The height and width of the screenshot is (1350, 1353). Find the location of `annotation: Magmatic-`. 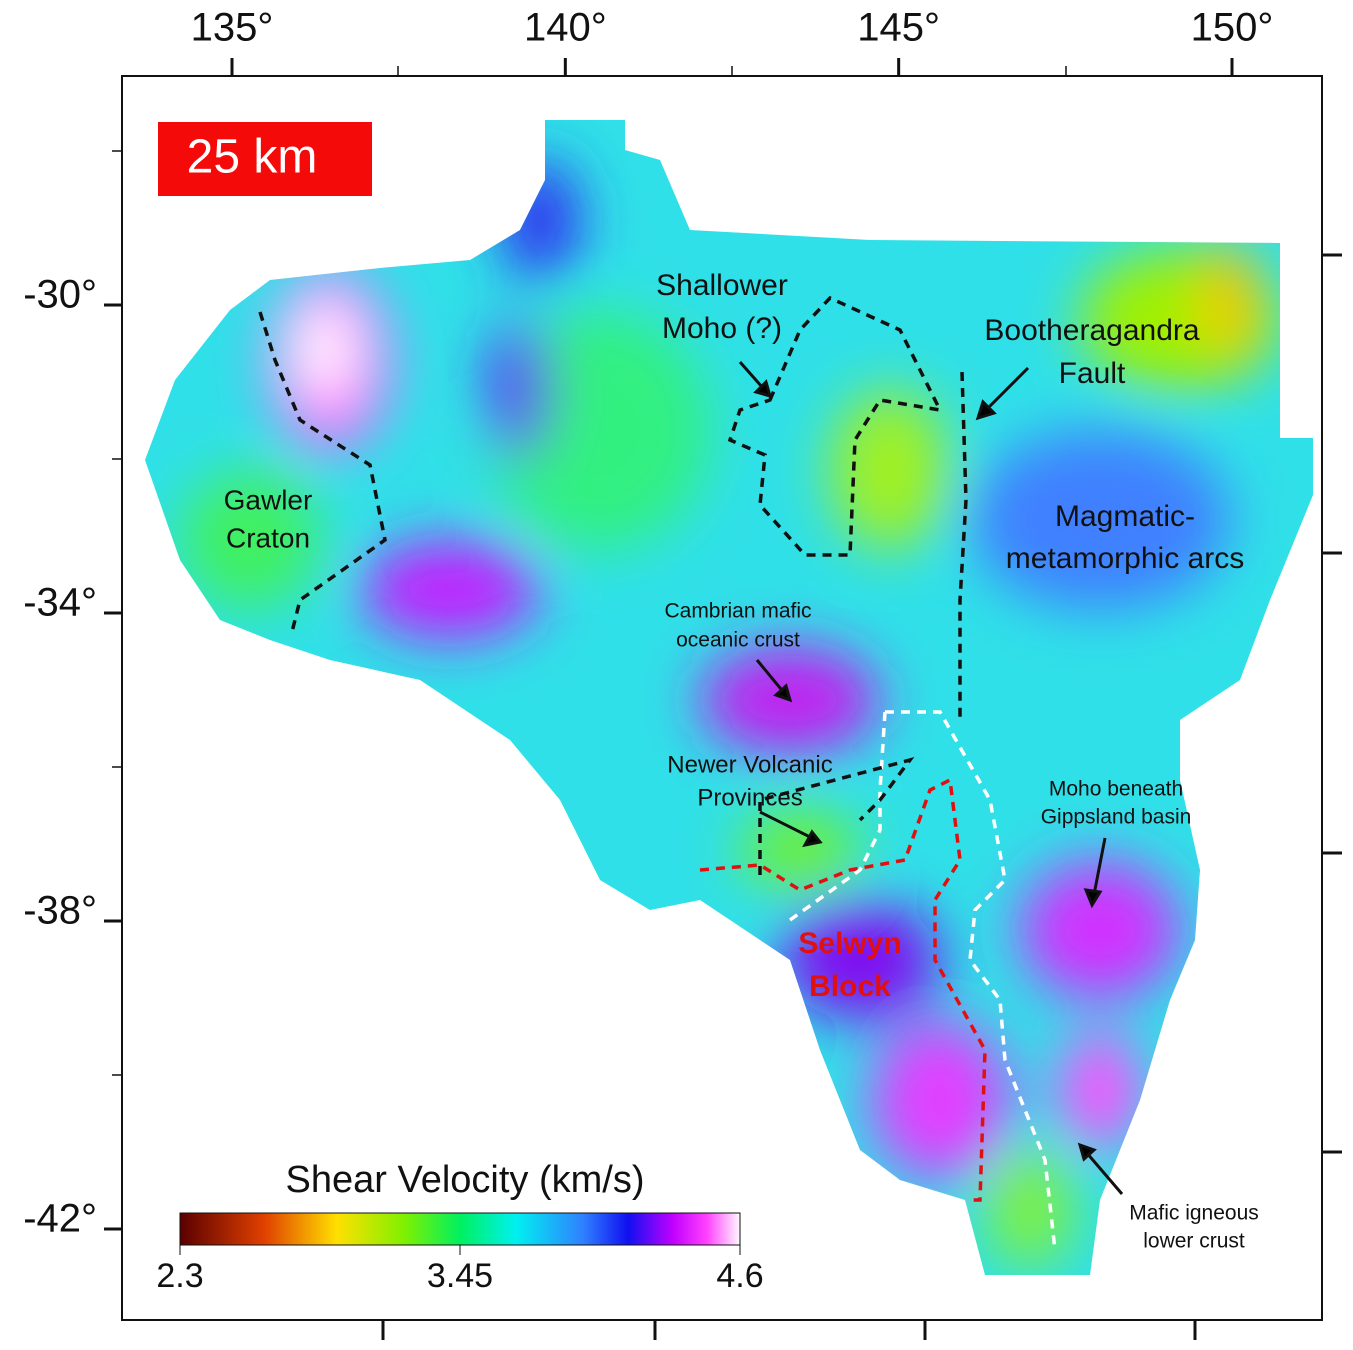

annotation: Magmatic- is located at coordinates (1125, 516).